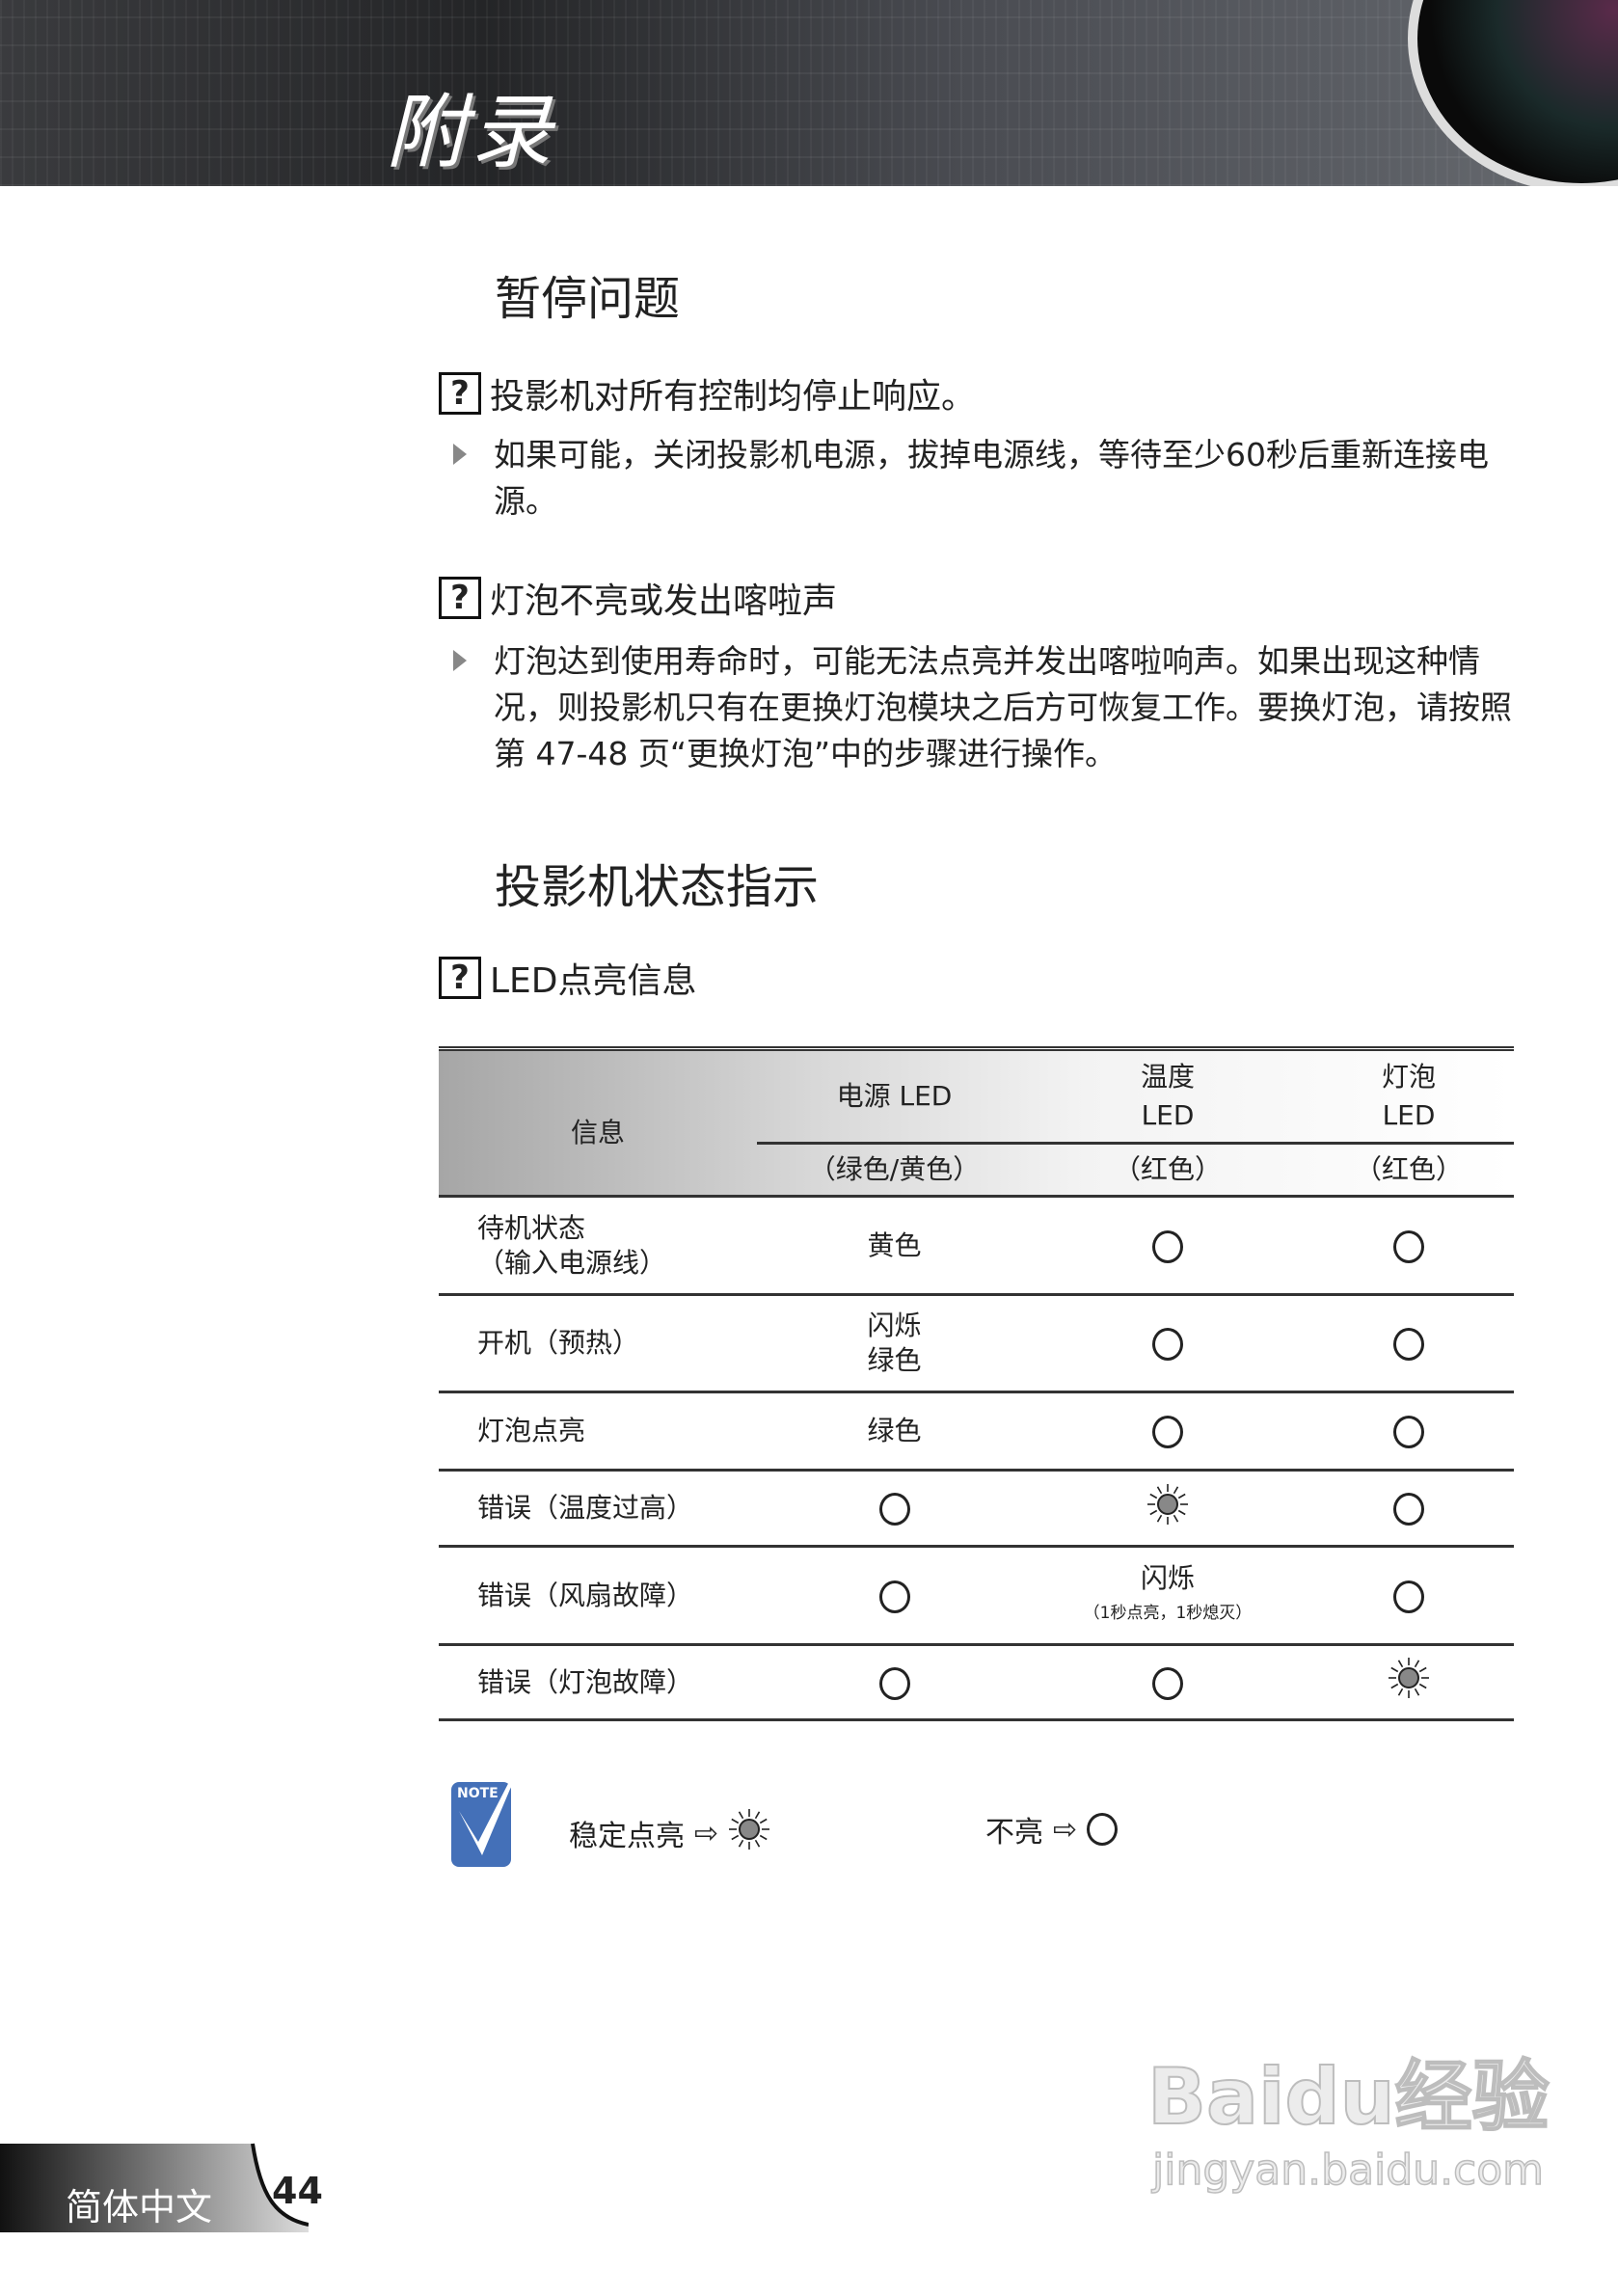 This screenshot has height=2296, width=1618. Describe the element at coordinates (559, 1343) in the screenshot. I see `info-line1: 开机（预热）` at that location.